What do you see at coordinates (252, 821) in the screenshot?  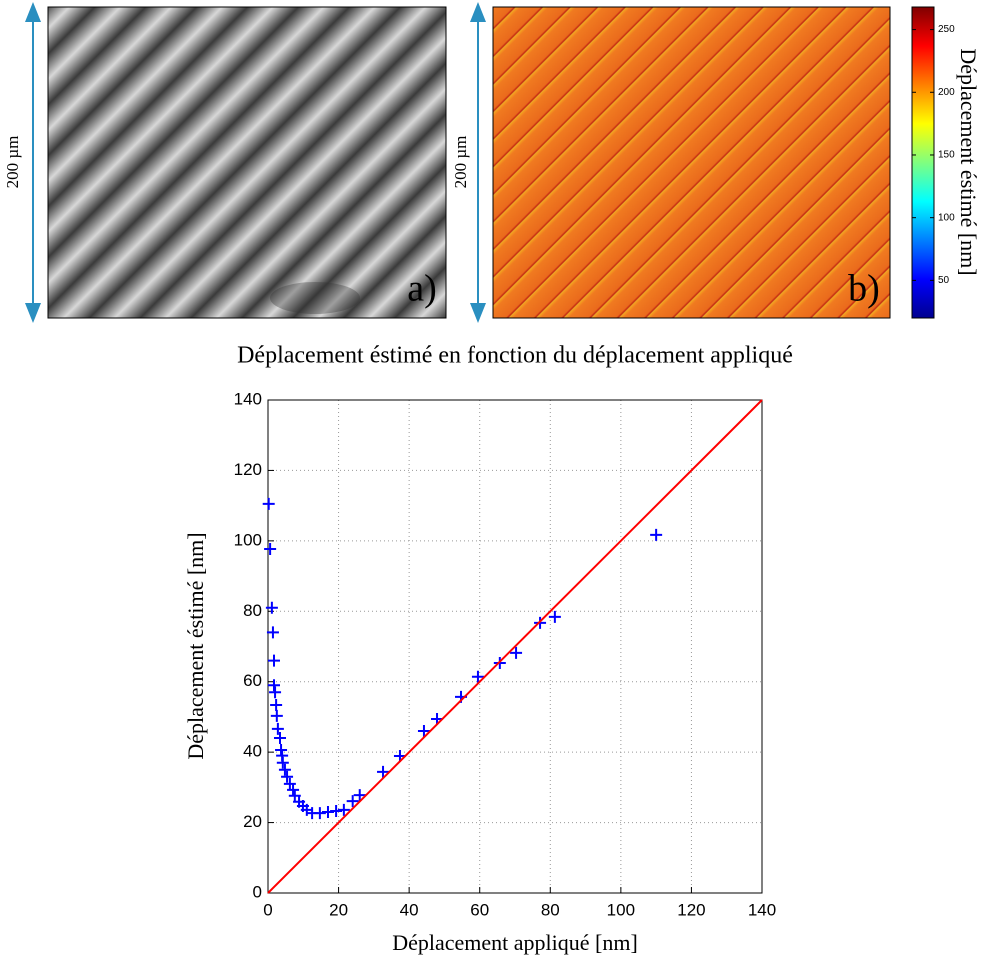 I see `y-tick-label: 20` at bounding box center [252, 821].